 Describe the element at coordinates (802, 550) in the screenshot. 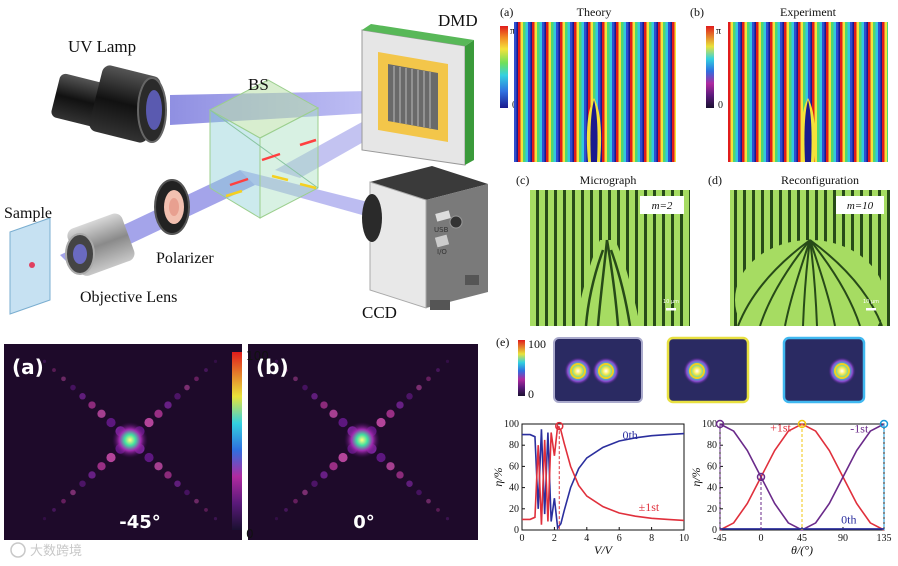

I see `chart2-xlabel: θ/(°)` at that location.